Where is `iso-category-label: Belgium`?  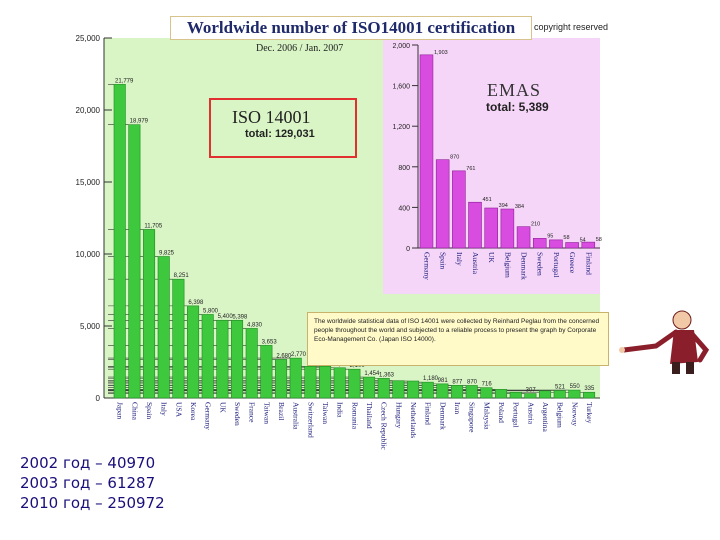
iso-category-label: Belgium is located at coordinates (560, 415).